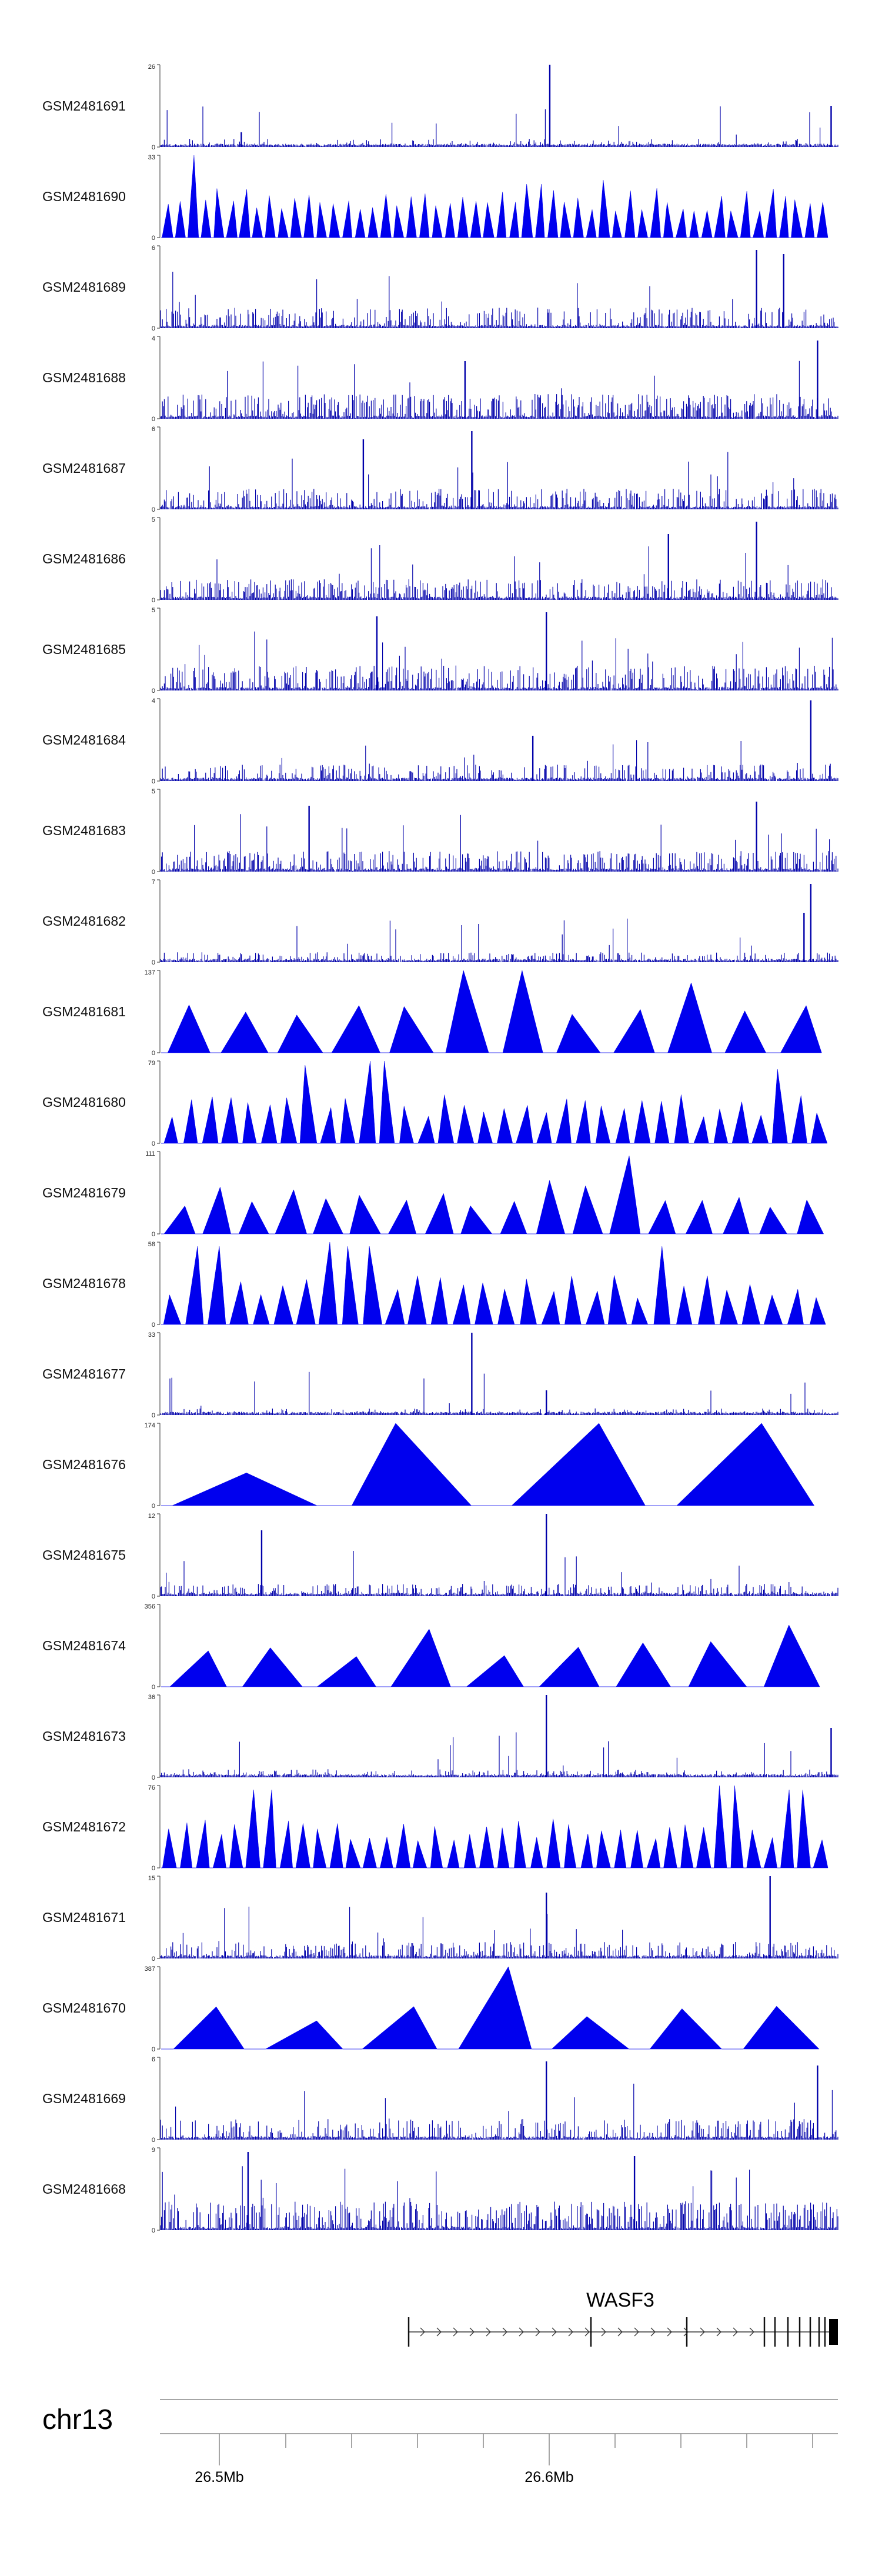  What do you see at coordinates (622, 2318) in the screenshot?
I see `gene-model: WASF3` at bounding box center [622, 2318].